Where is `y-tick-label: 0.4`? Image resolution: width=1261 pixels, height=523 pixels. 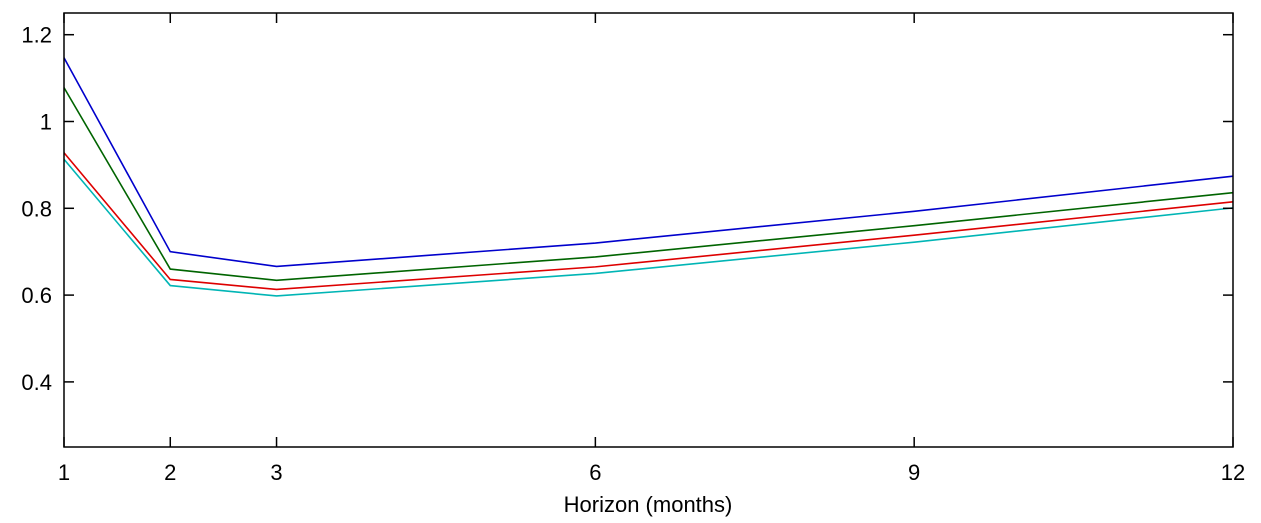
y-tick-label: 0.4 is located at coordinates (36, 382).